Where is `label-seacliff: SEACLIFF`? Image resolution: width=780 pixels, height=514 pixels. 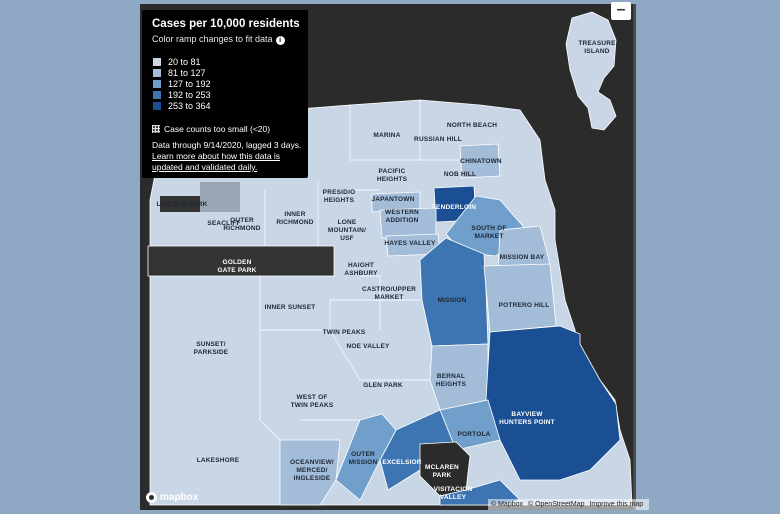 label-seacliff: SEACLIFF is located at coordinates (224, 223).